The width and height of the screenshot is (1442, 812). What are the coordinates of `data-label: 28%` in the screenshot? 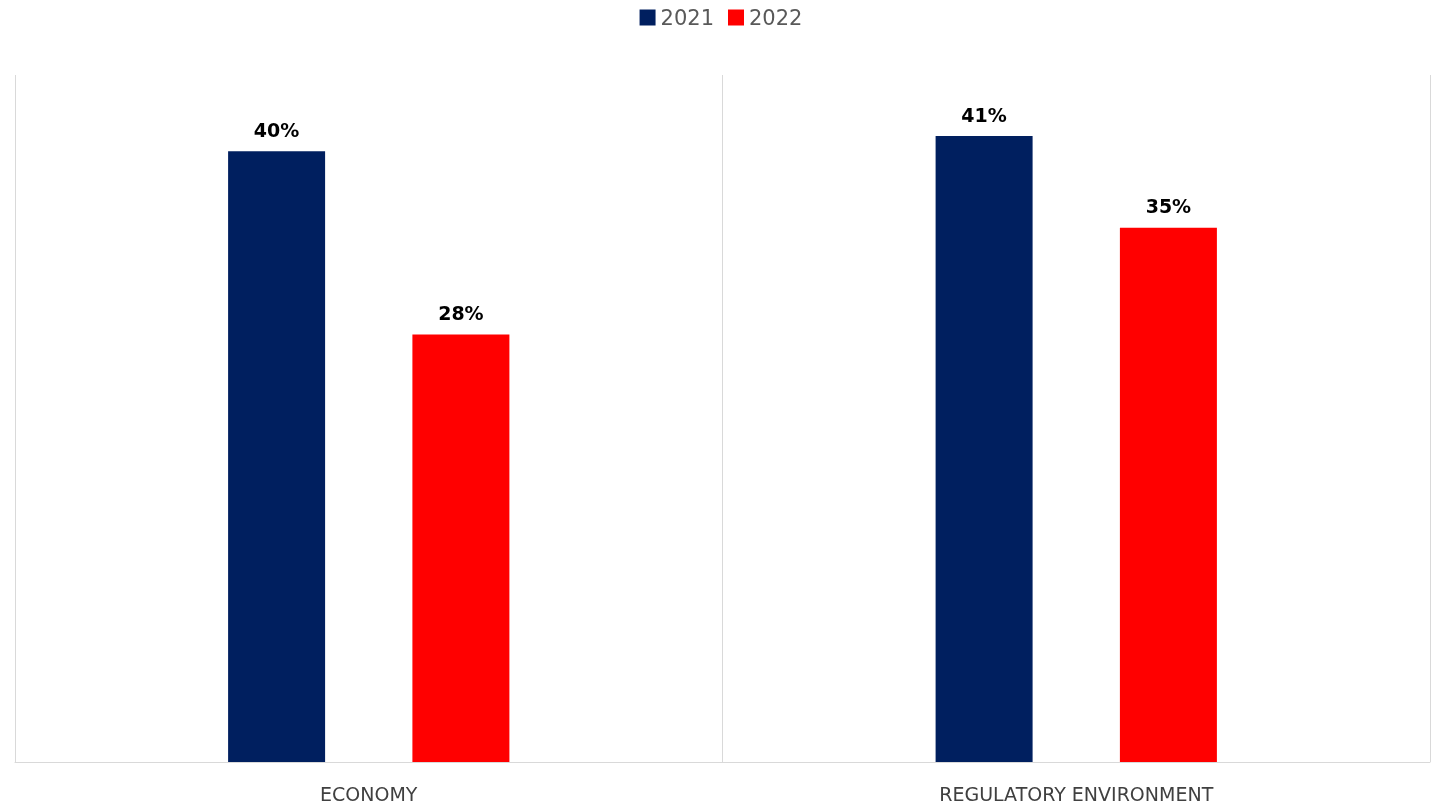 It's located at (461, 313).